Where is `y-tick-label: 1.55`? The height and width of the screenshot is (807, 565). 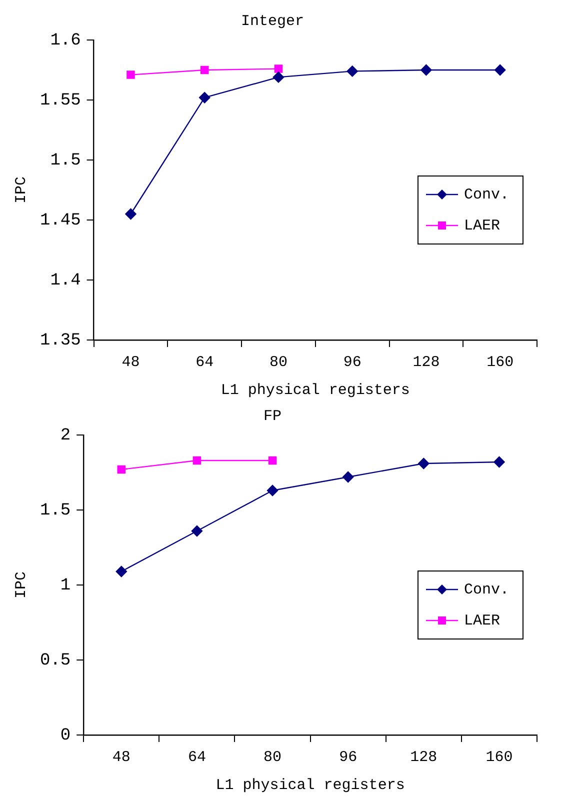 y-tick-label: 1.55 is located at coordinates (60, 101).